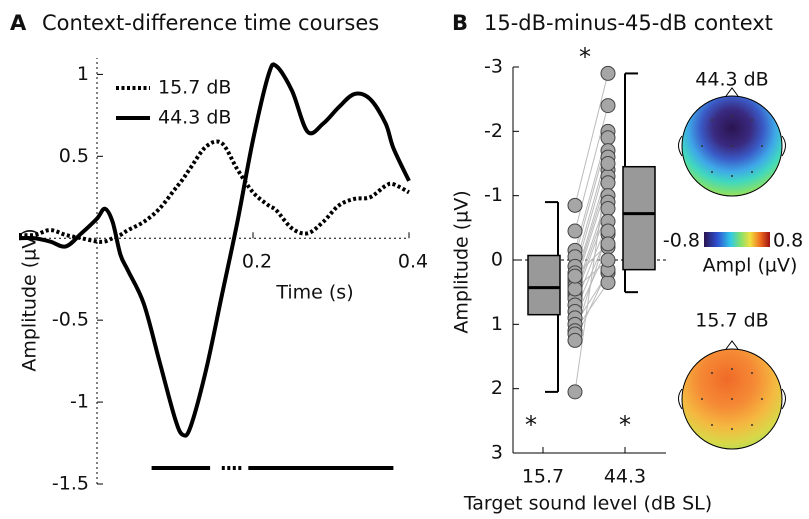 This screenshot has height=519, width=809. Describe the element at coordinates (314, 293) in the screenshot. I see `x-axis-label: Time (s)` at that location.